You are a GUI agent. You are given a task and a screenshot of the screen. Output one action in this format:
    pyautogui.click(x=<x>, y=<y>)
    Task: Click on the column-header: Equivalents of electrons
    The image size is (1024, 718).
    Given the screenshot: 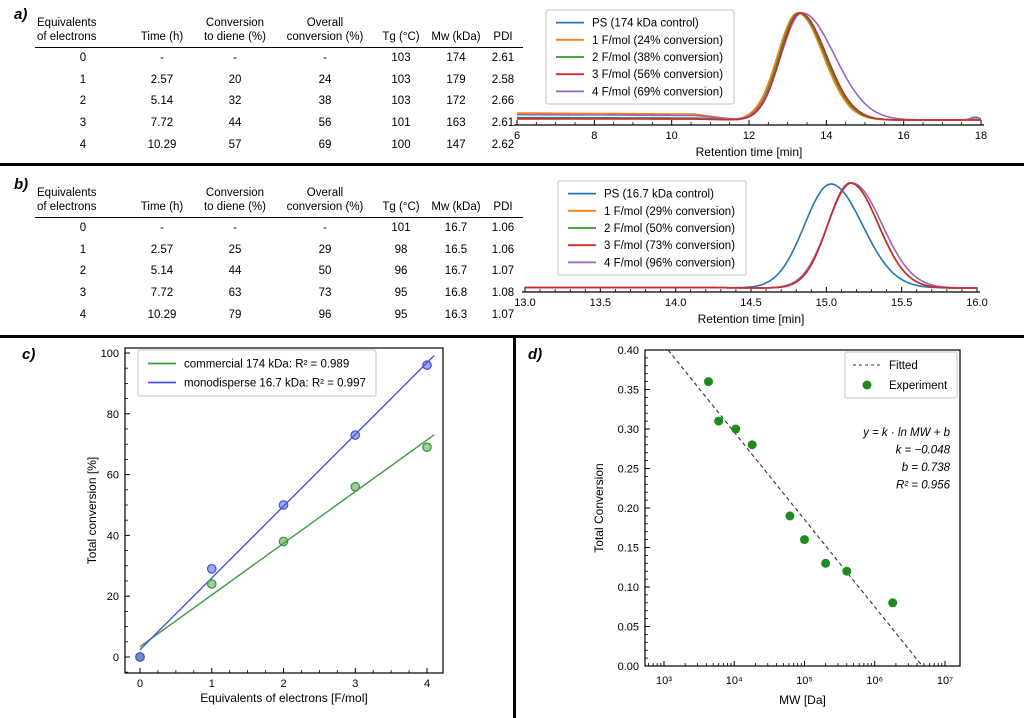 What is the action you would take?
    pyautogui.click(x=83, y=32)
    